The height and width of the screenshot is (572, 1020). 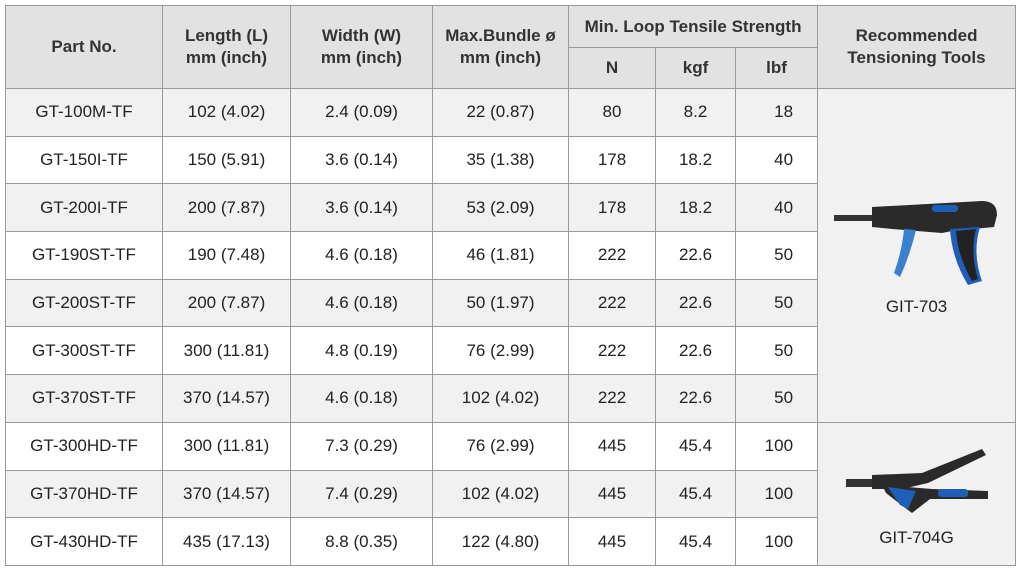 I want to click on header-unit: kgf, so click(x=695, y=68).